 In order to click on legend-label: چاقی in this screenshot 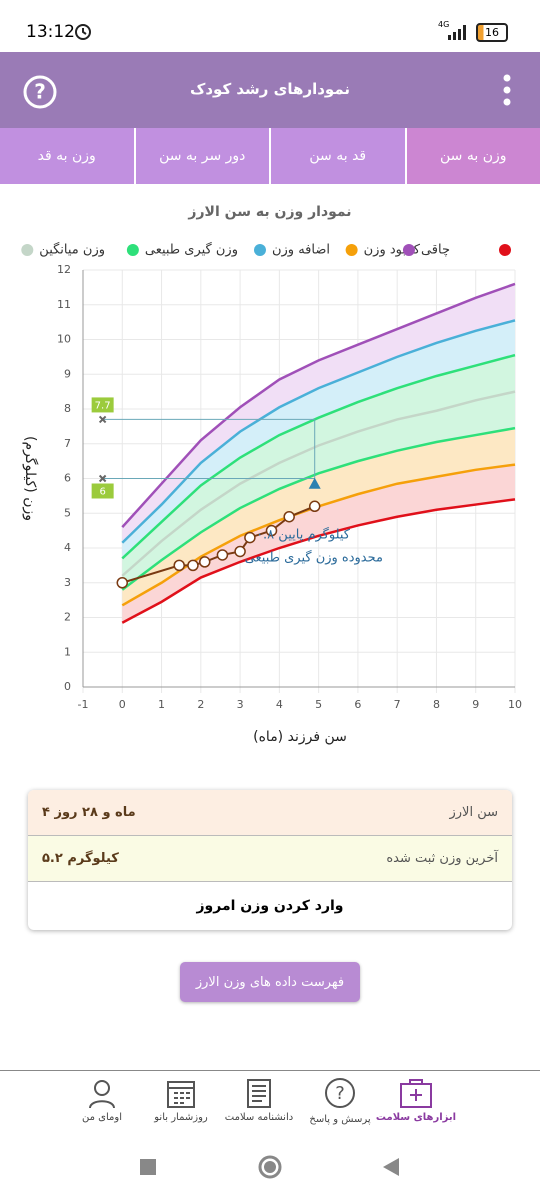, I will do `click(435, 250)`.